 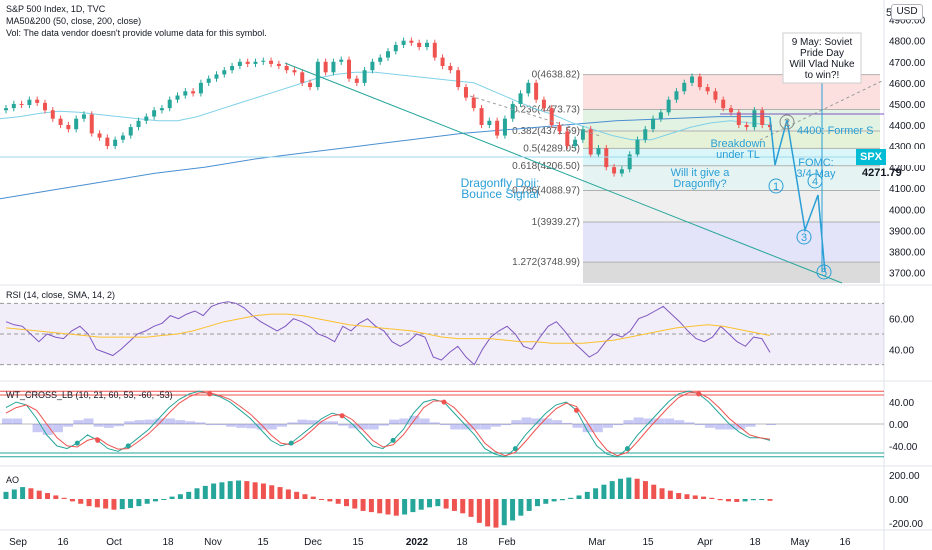 What do you see at coordinates (907, 12) in the screenshot?
I see `currency-button: USD` at bounding box center [907, 12].